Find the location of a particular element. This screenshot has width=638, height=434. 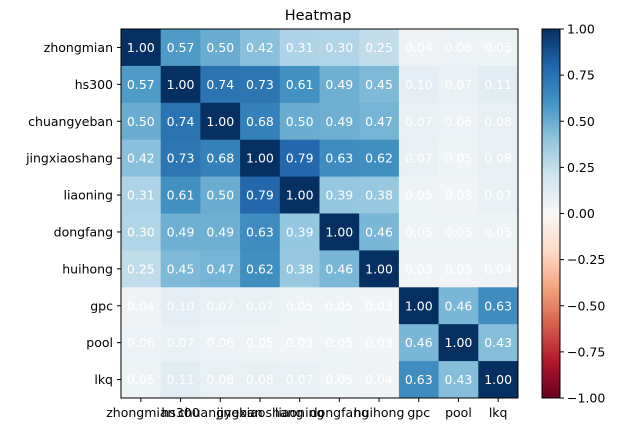

cell-value-label: 0.73 is located at coordinates (181, 158).